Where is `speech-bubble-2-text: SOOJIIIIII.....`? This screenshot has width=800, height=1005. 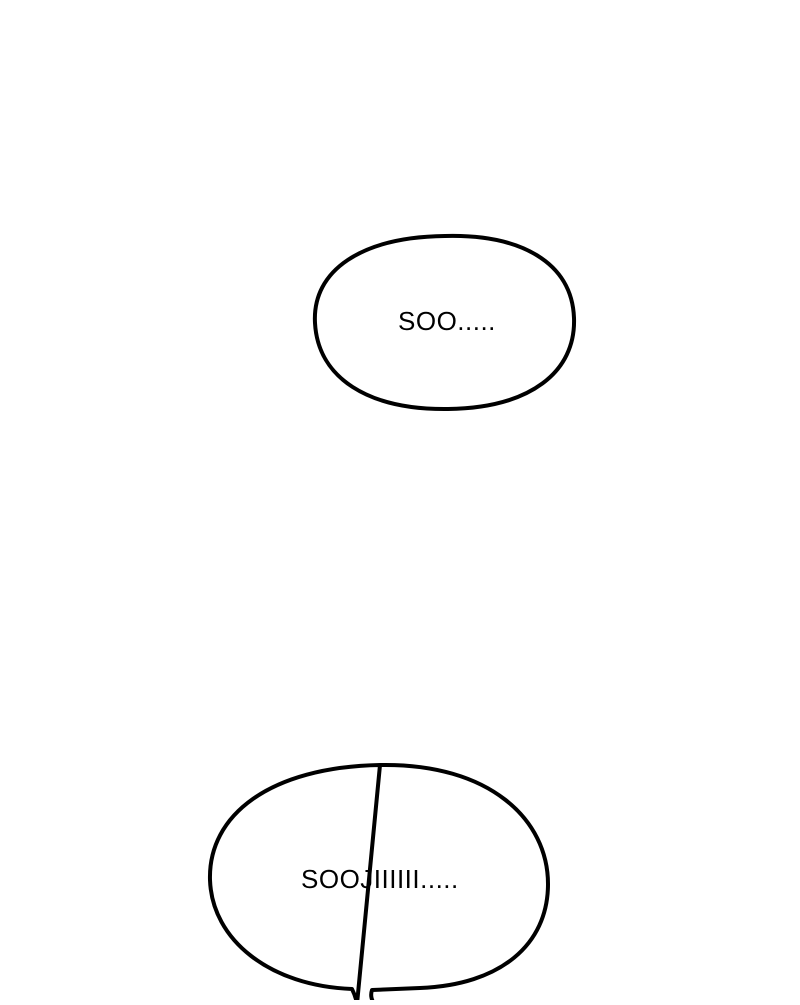 speech-bubble-2-text: SOOJIIIIII..... is located at coordinates (380, 879).